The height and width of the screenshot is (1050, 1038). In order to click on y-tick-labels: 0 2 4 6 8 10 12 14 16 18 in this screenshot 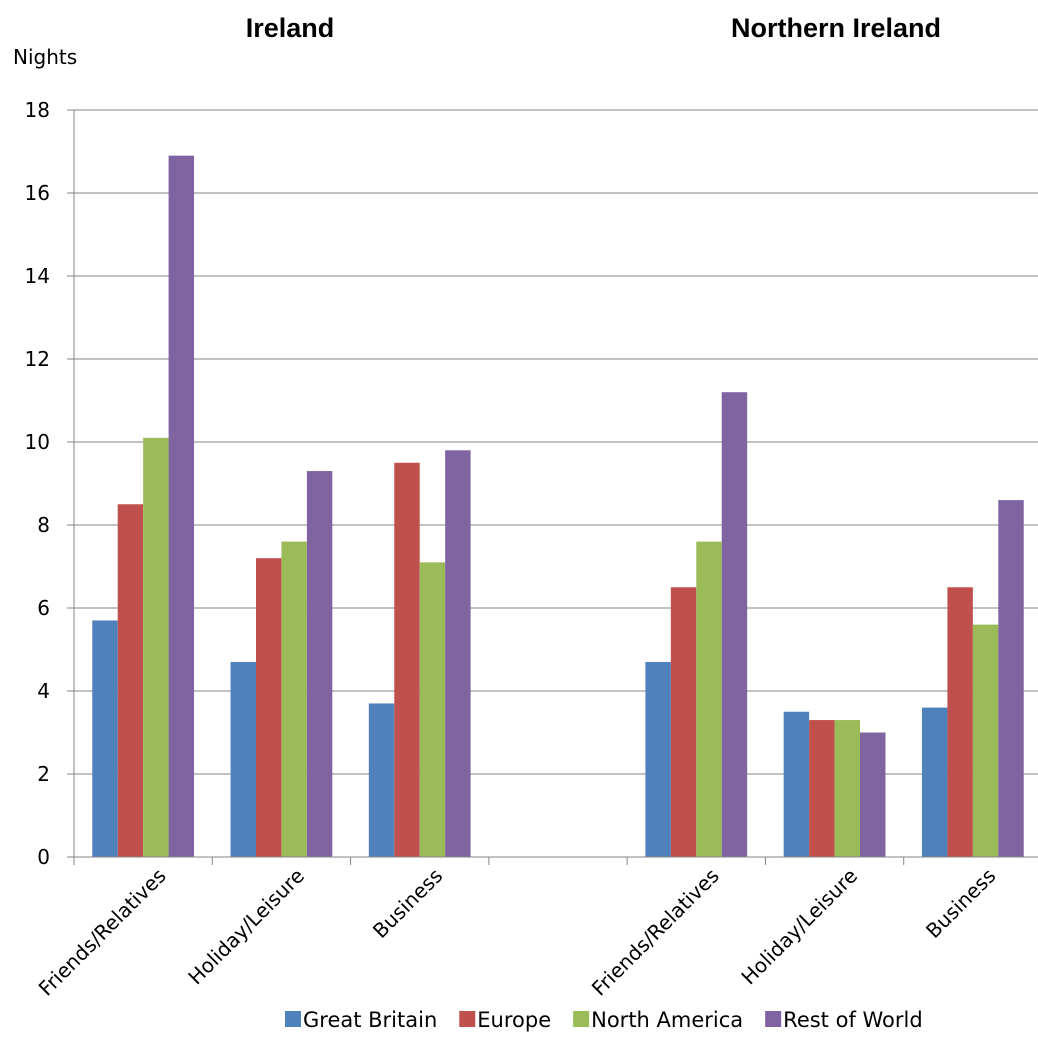, I will do `click(37, 483)`.